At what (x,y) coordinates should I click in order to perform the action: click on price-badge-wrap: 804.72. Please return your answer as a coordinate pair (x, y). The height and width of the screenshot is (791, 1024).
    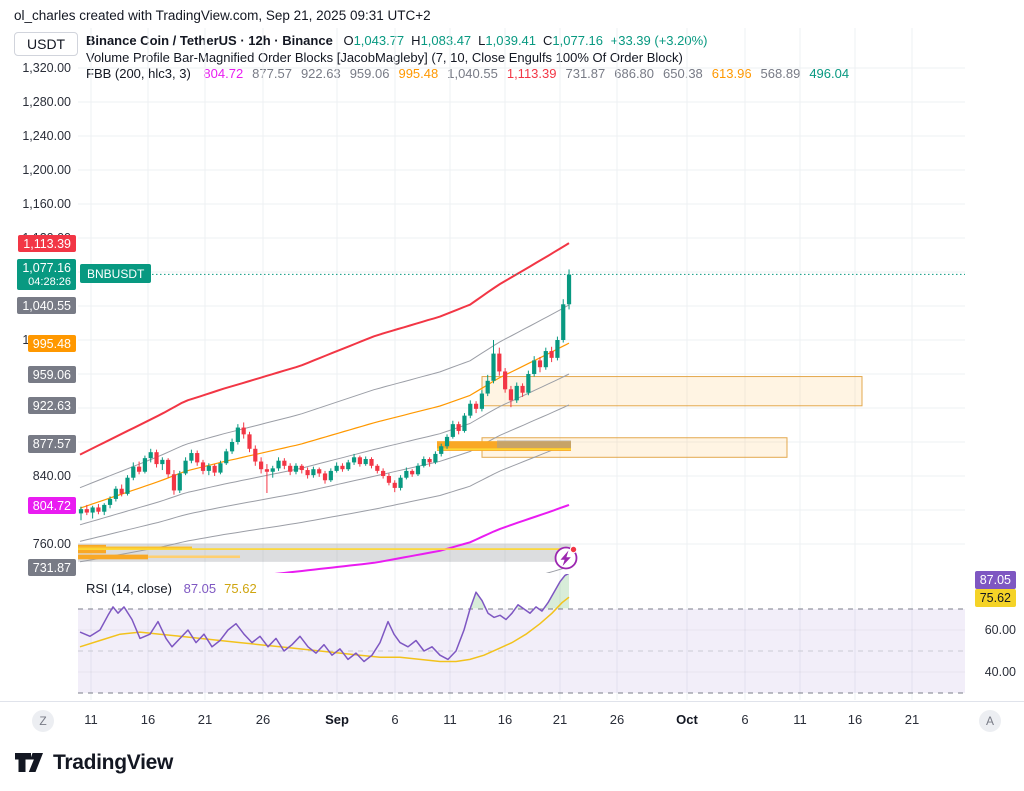
    Looking at the image, I should click on (38, 505).